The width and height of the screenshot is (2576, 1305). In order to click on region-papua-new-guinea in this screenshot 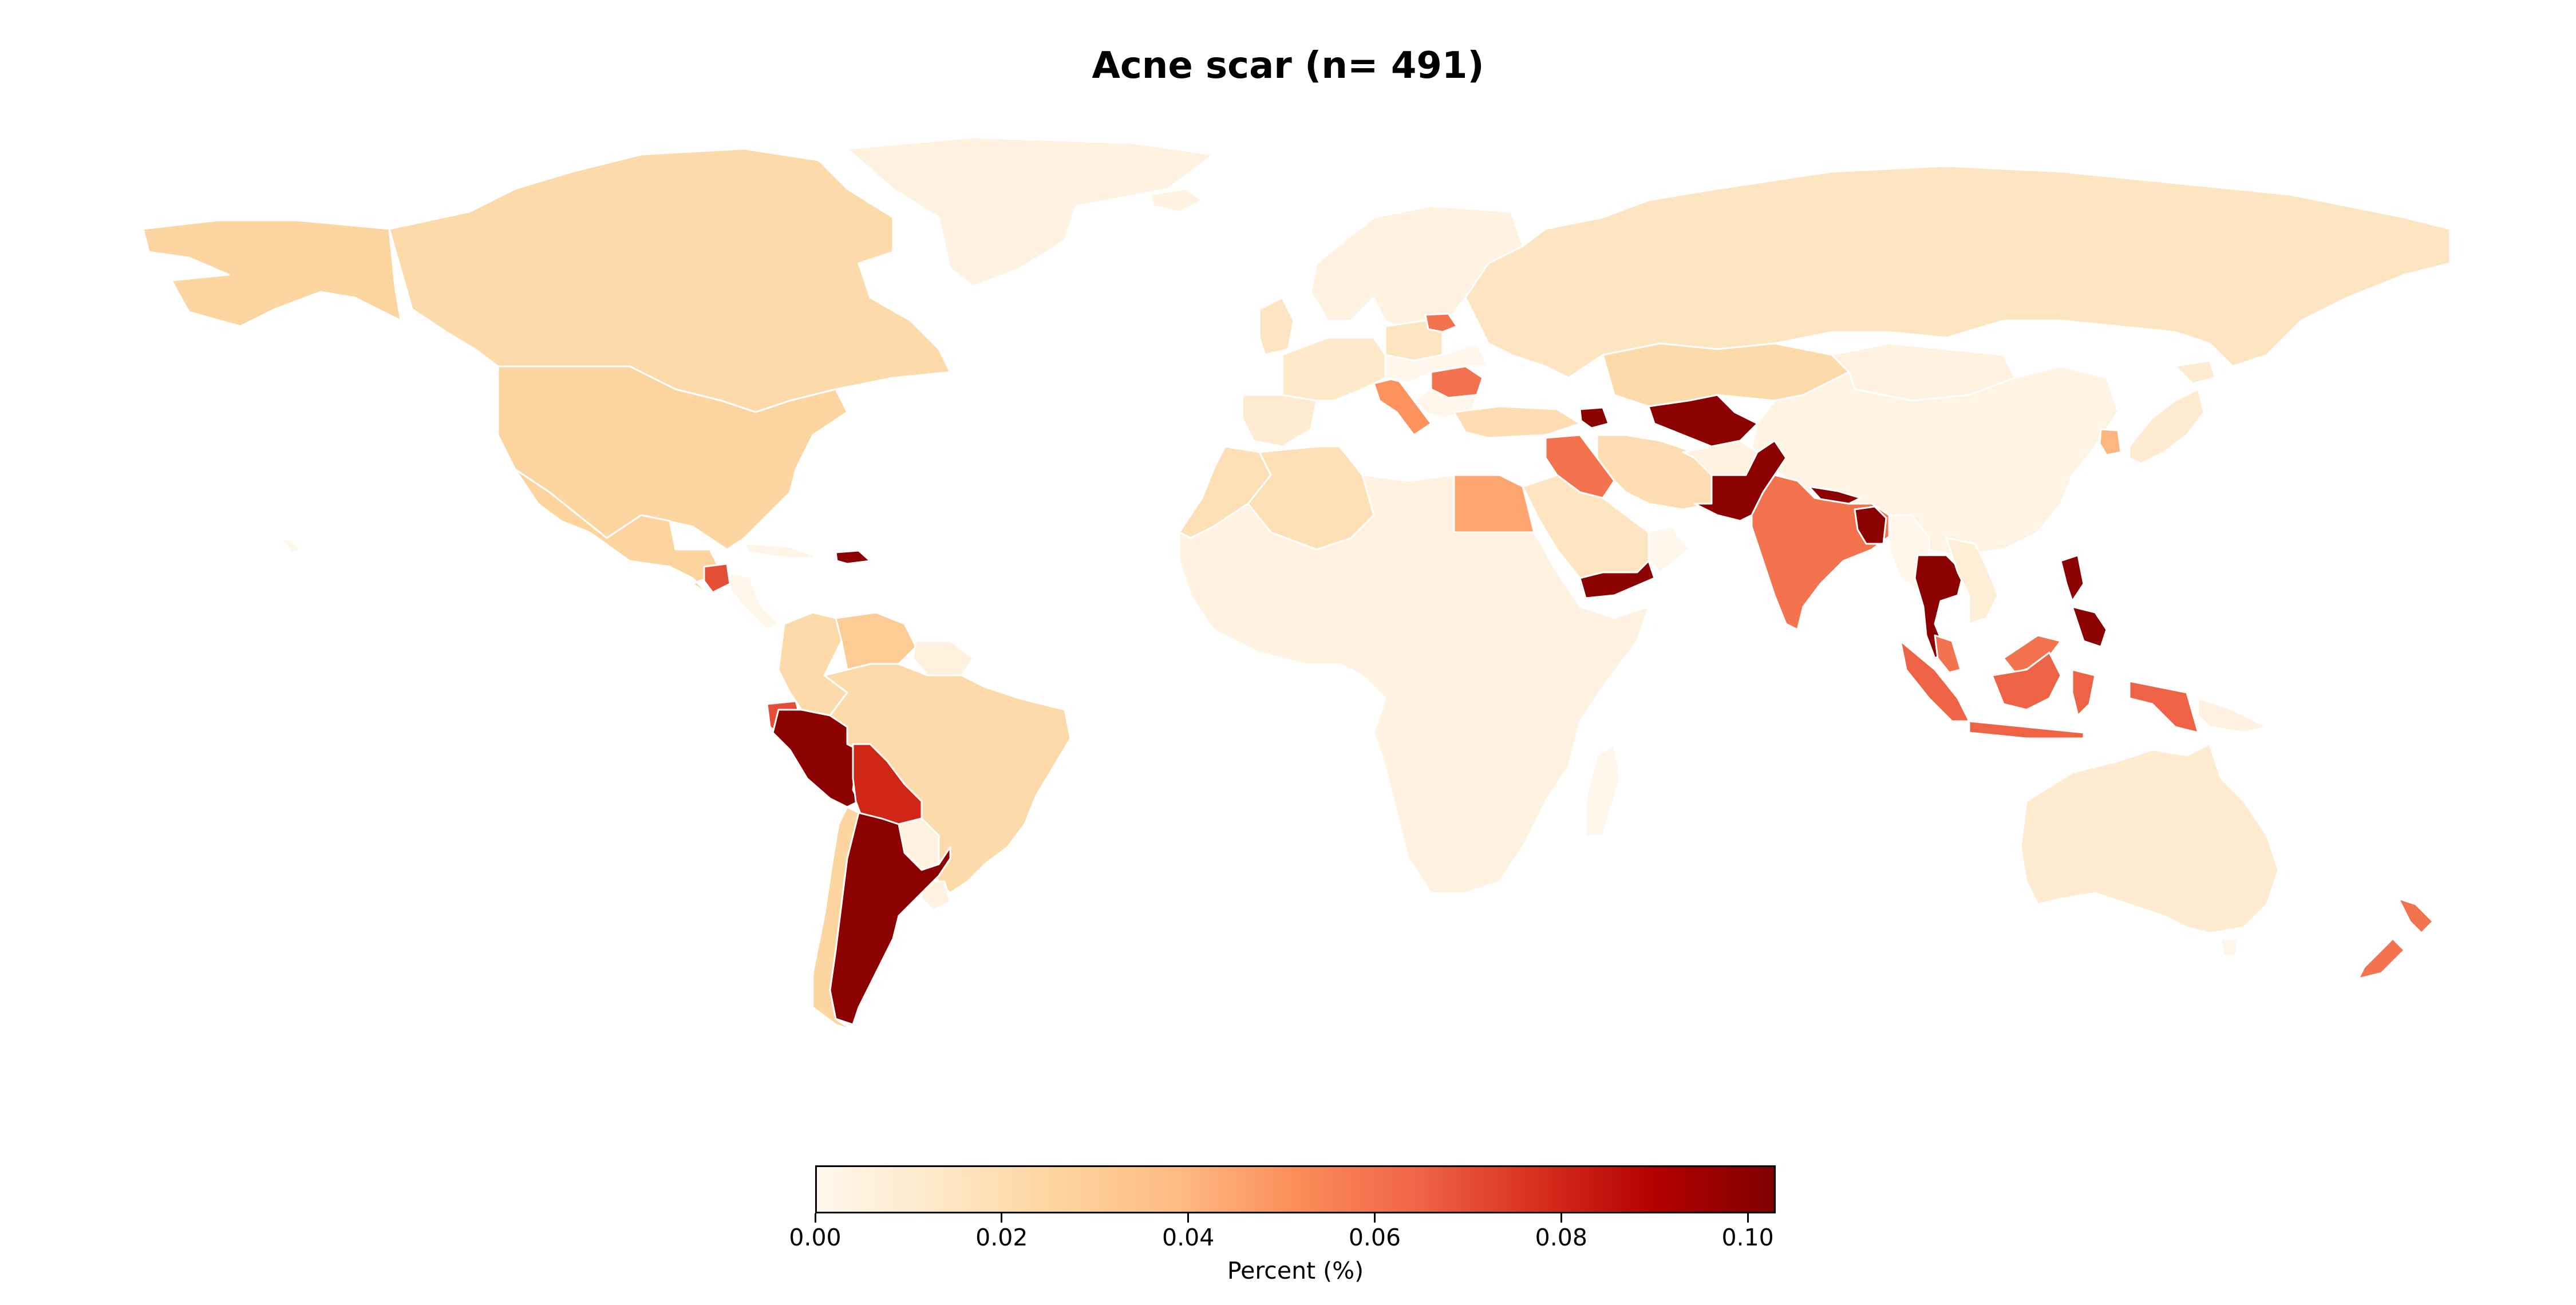, I will do `click(2232, 715)`.